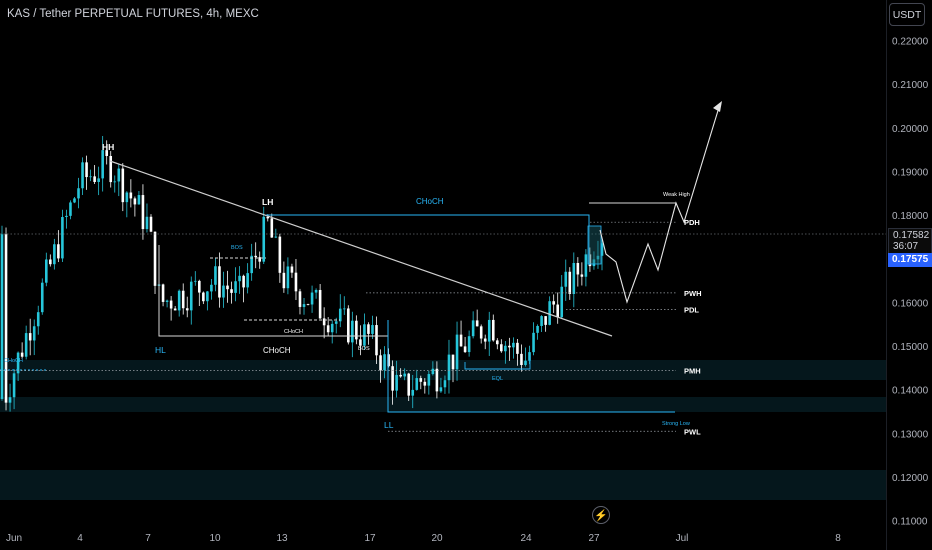 The image size is (932, 550). I want to click on label-hh: HH, so click(108, 147).